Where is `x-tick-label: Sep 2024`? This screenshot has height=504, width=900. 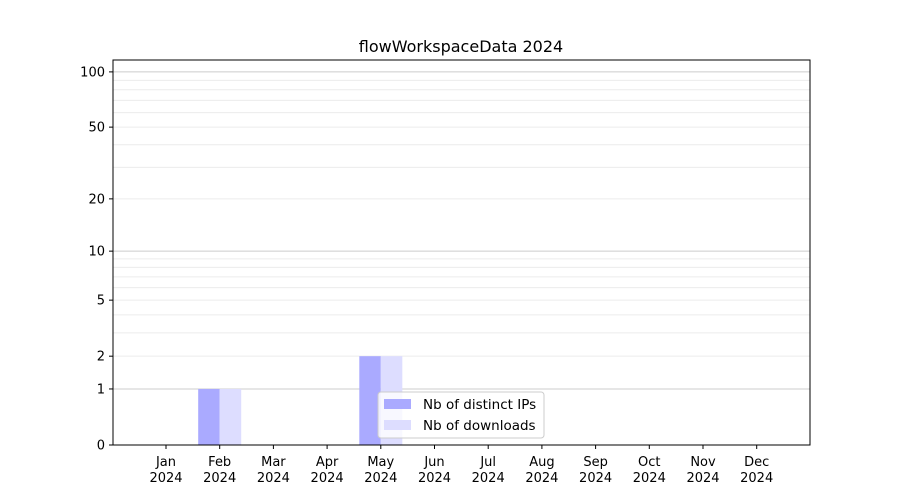 x-tick-label: Sep 2024 is located at coordinates (595, 470).